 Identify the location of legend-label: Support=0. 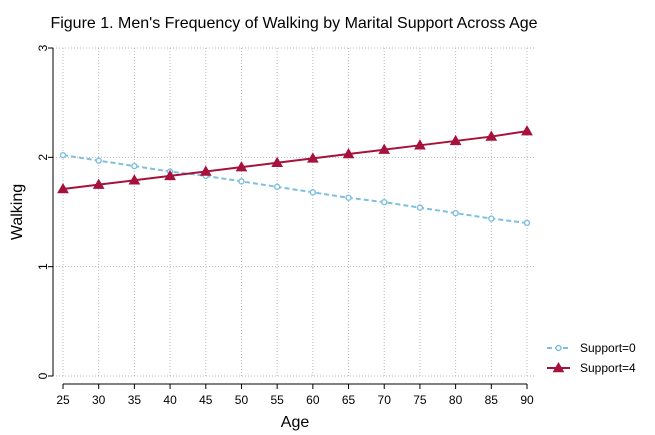
(608, 348).